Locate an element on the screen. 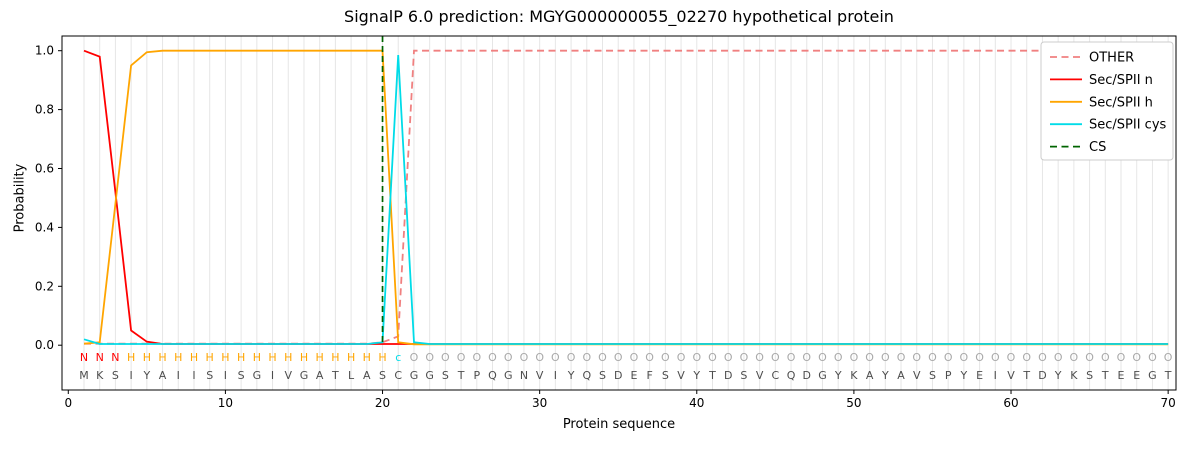 This screenshot has height=450, width=1200. svg-text: 0.2 is located at coordinates (44, 286).